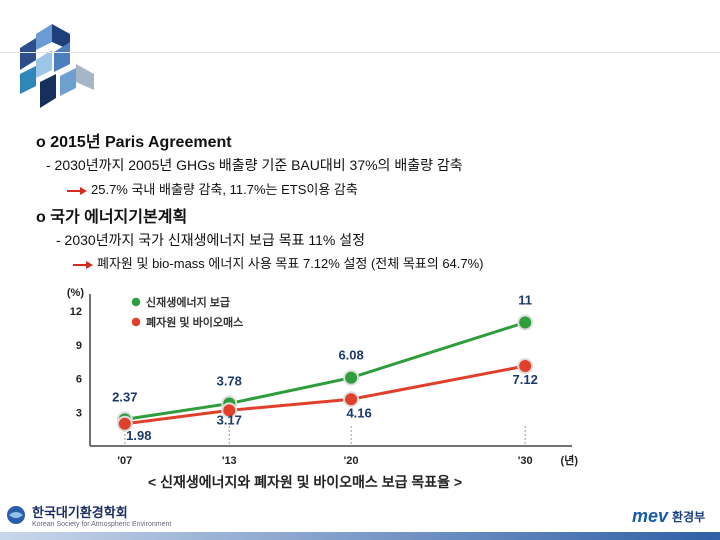 This screenshot has height=540, width=720. What do you see at coordinates (689, 517) in the screenshot?
I see `ministry-name: 환경부` at bounding box center [689, 517].